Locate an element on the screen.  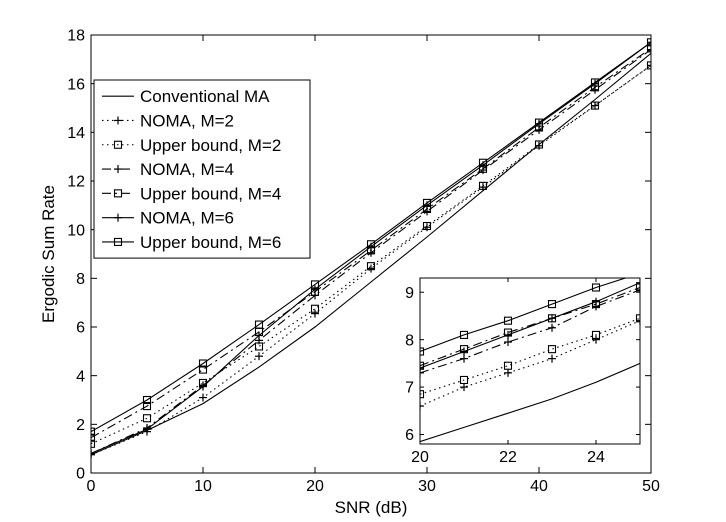
main-y-tick-label: 10 is located at coordinates (76, 230).